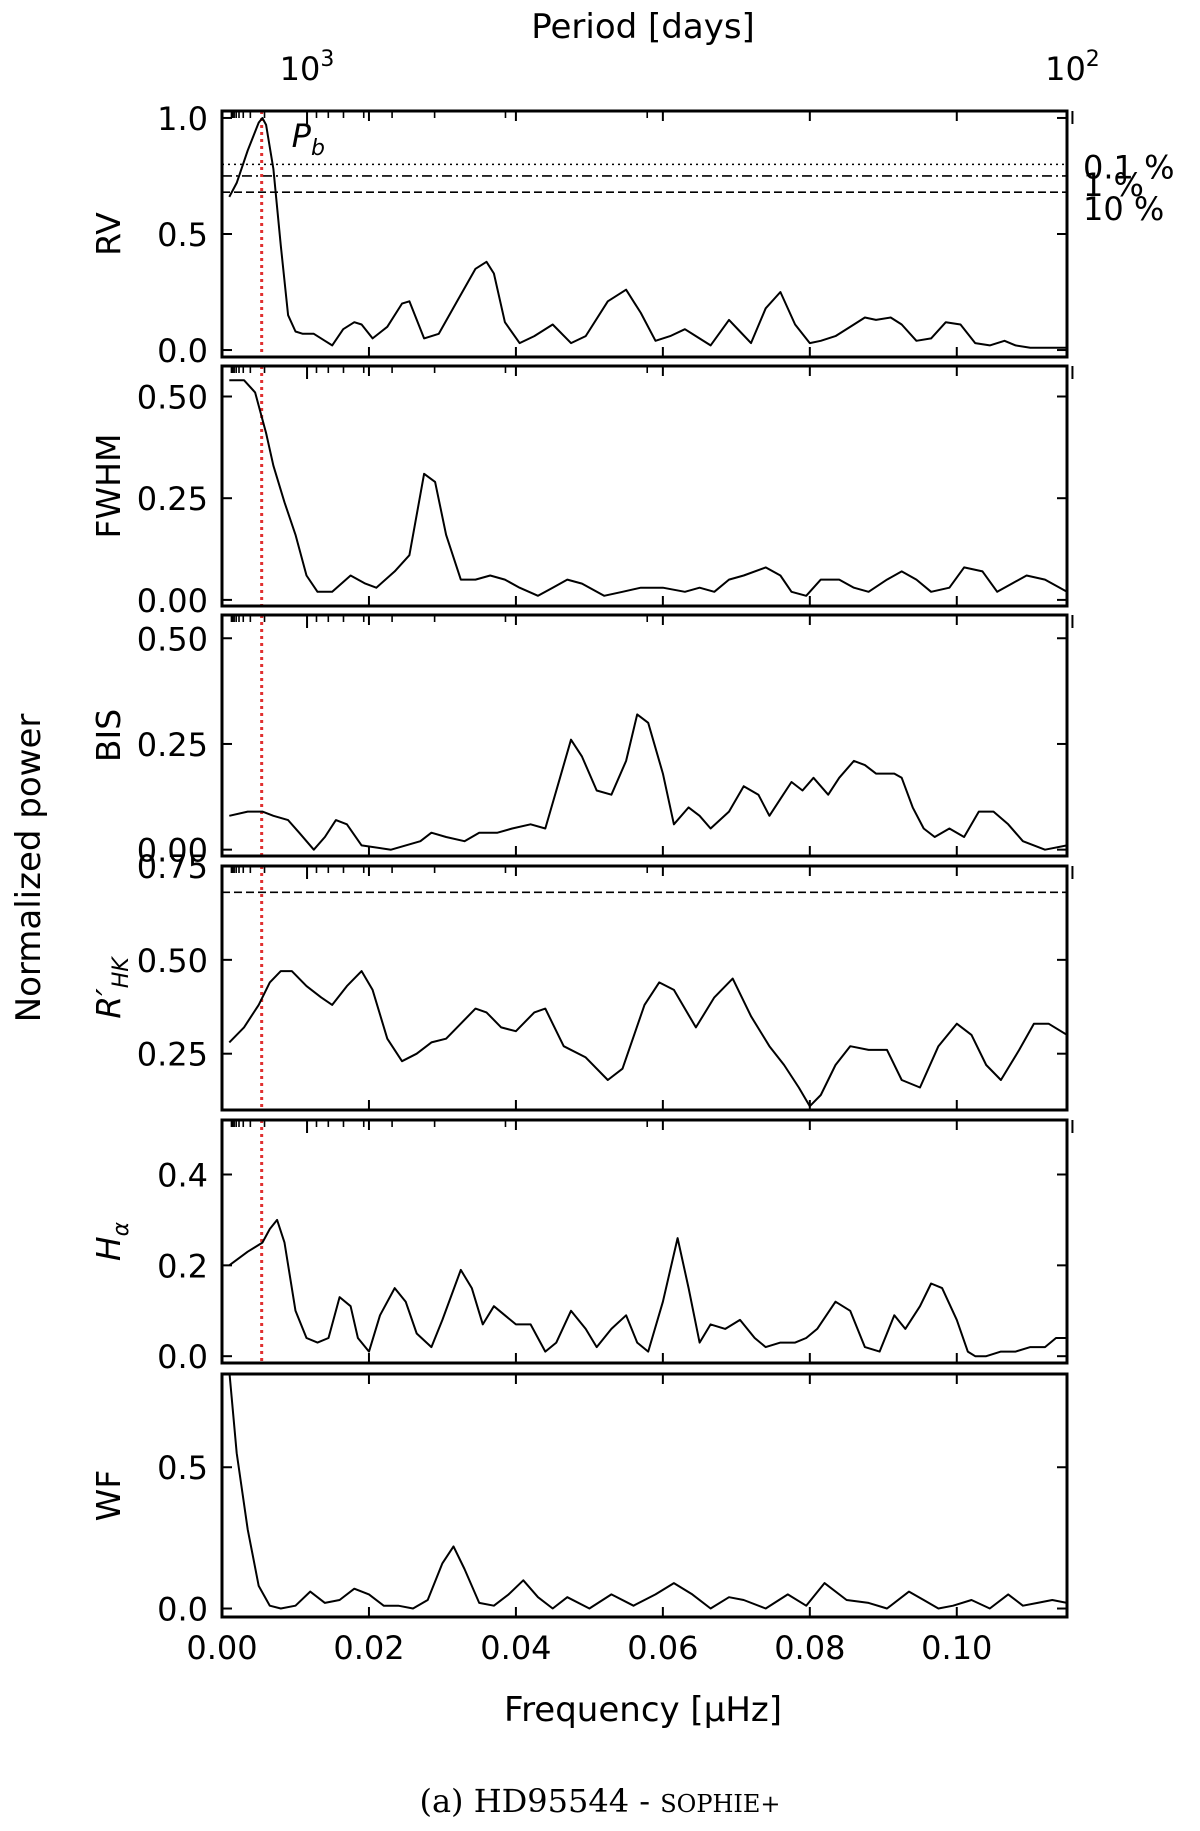  What do you see at coordinates (221, 1648) in the screenshot?
I see `x-tick-label: 0.00` at bounding box center [221, 1648].